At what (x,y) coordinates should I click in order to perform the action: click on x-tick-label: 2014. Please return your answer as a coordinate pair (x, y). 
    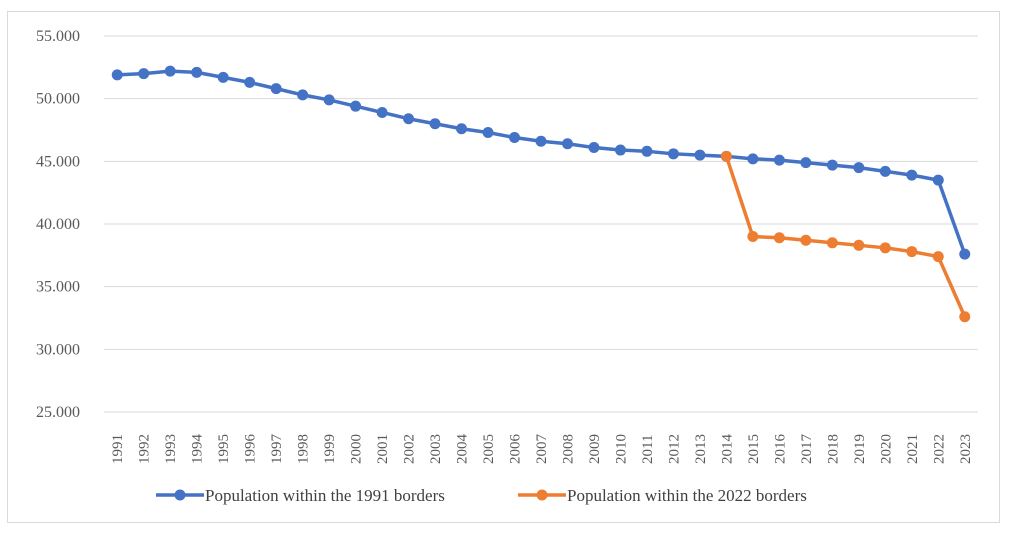
    Looking at the image, I should click on (727, 449).